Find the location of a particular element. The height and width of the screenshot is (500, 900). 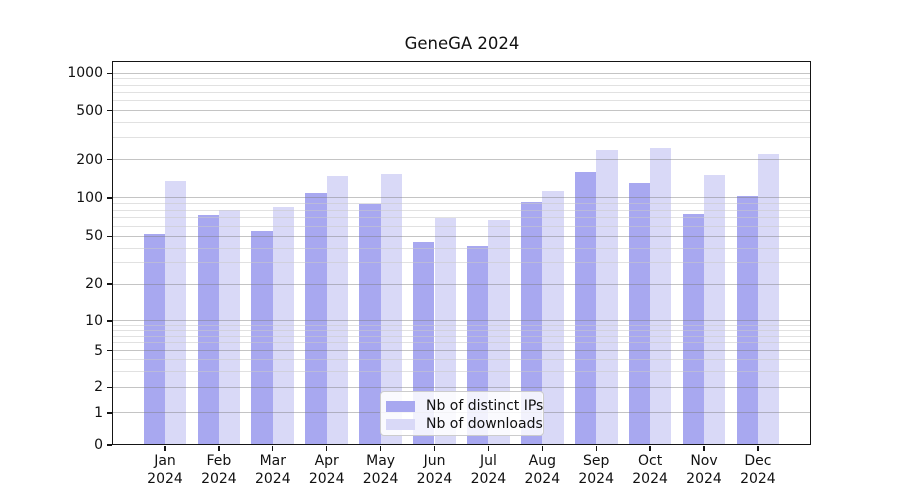

bar-downloads-may is located at coordinates (391, 309).